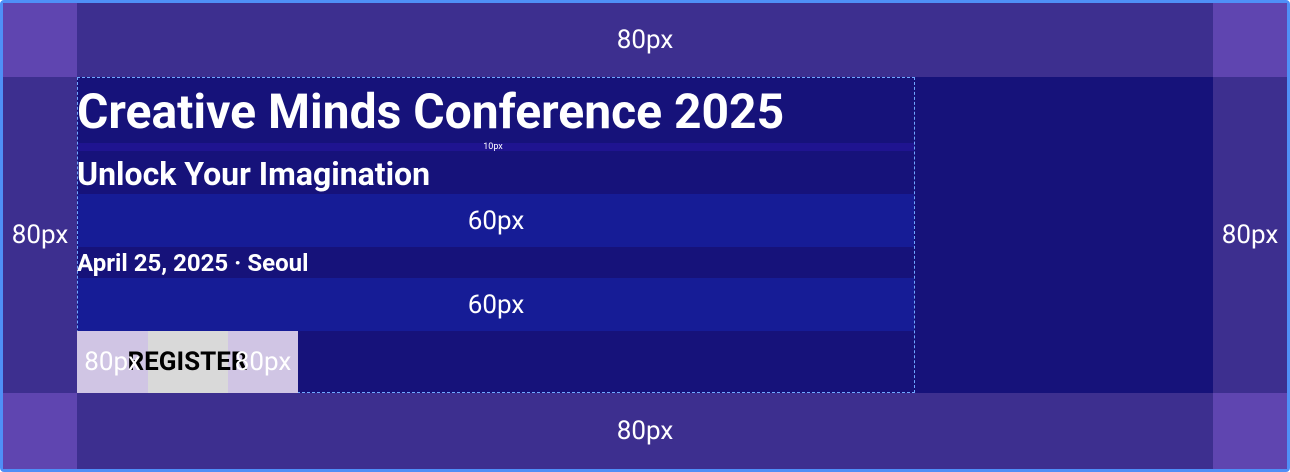 The image size is (1290, 472). Describe the element at coordinates (645, 40) in the screenshot. I see `padding-top: 80px` at that location.